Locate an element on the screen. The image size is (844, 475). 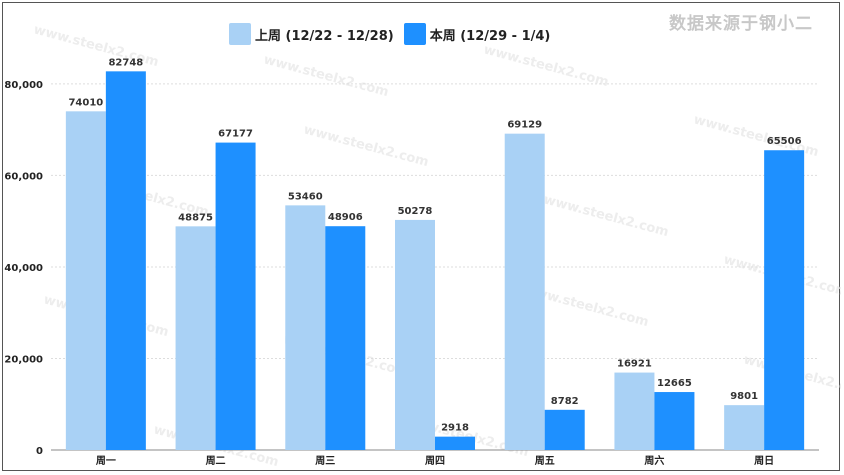
data-label-this-week: 48906 is located at coordinates (345, 217).